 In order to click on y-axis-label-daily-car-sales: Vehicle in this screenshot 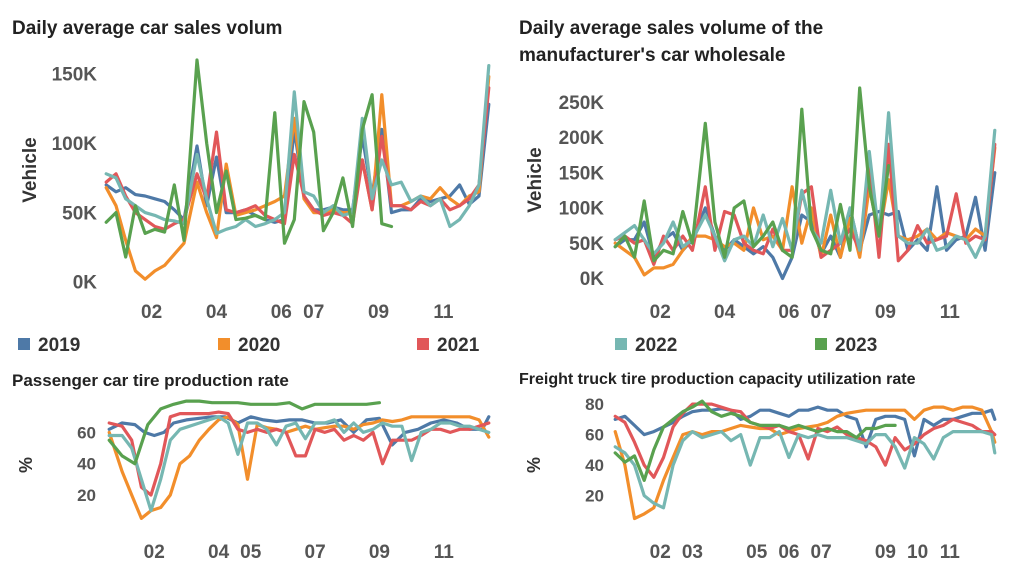, I will do `click(30, 170)`.